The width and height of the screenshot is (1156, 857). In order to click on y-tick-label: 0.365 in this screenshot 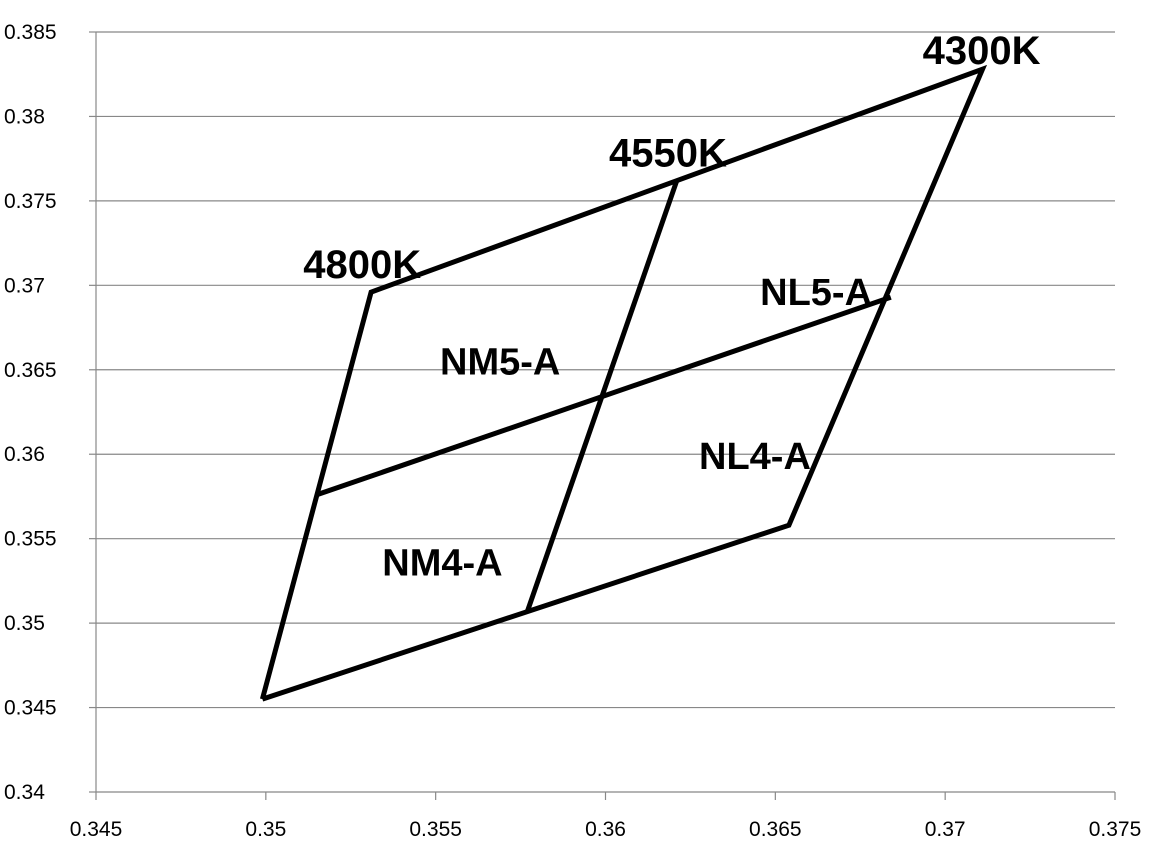, I will do `click(30, 370)`.